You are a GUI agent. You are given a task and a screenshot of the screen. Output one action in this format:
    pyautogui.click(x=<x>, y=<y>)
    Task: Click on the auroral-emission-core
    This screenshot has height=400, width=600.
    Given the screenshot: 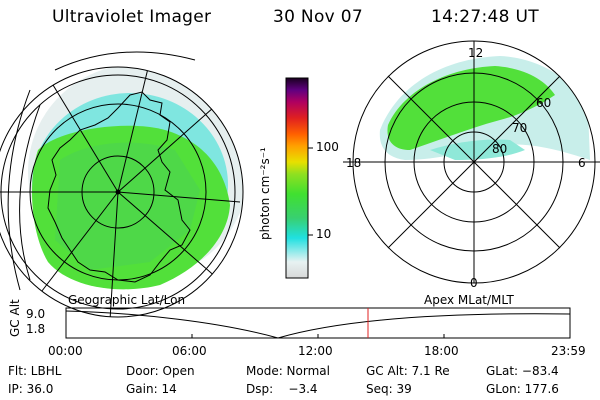 What is the action you would take?
    pyautogui.click(x=127, y=206)
    